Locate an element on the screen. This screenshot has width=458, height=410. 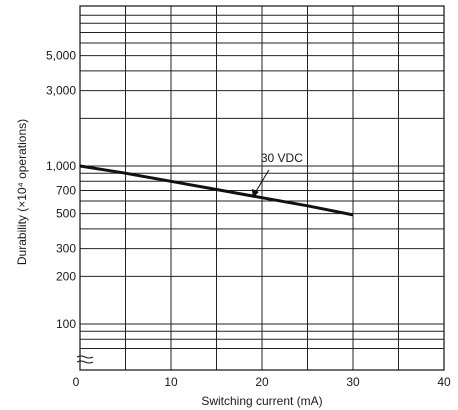
y-axis-ticks: 100 200 300 500 700 1,000 3,000 5,000 is located at coordinates (61, 190).